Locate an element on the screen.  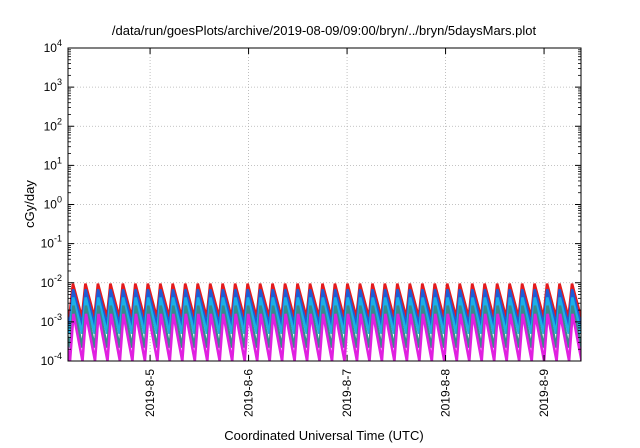
series-layer is located at coordinates (324, 322).